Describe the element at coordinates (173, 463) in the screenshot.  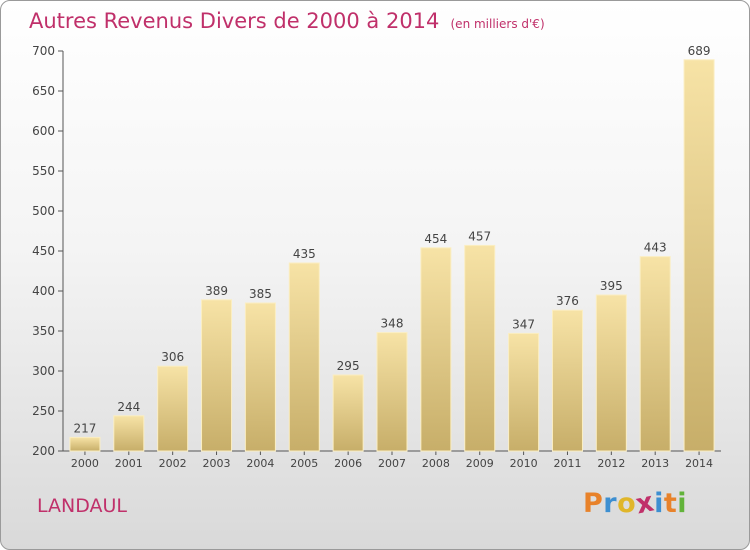
I see `x-tick-label: 2002` at that location.